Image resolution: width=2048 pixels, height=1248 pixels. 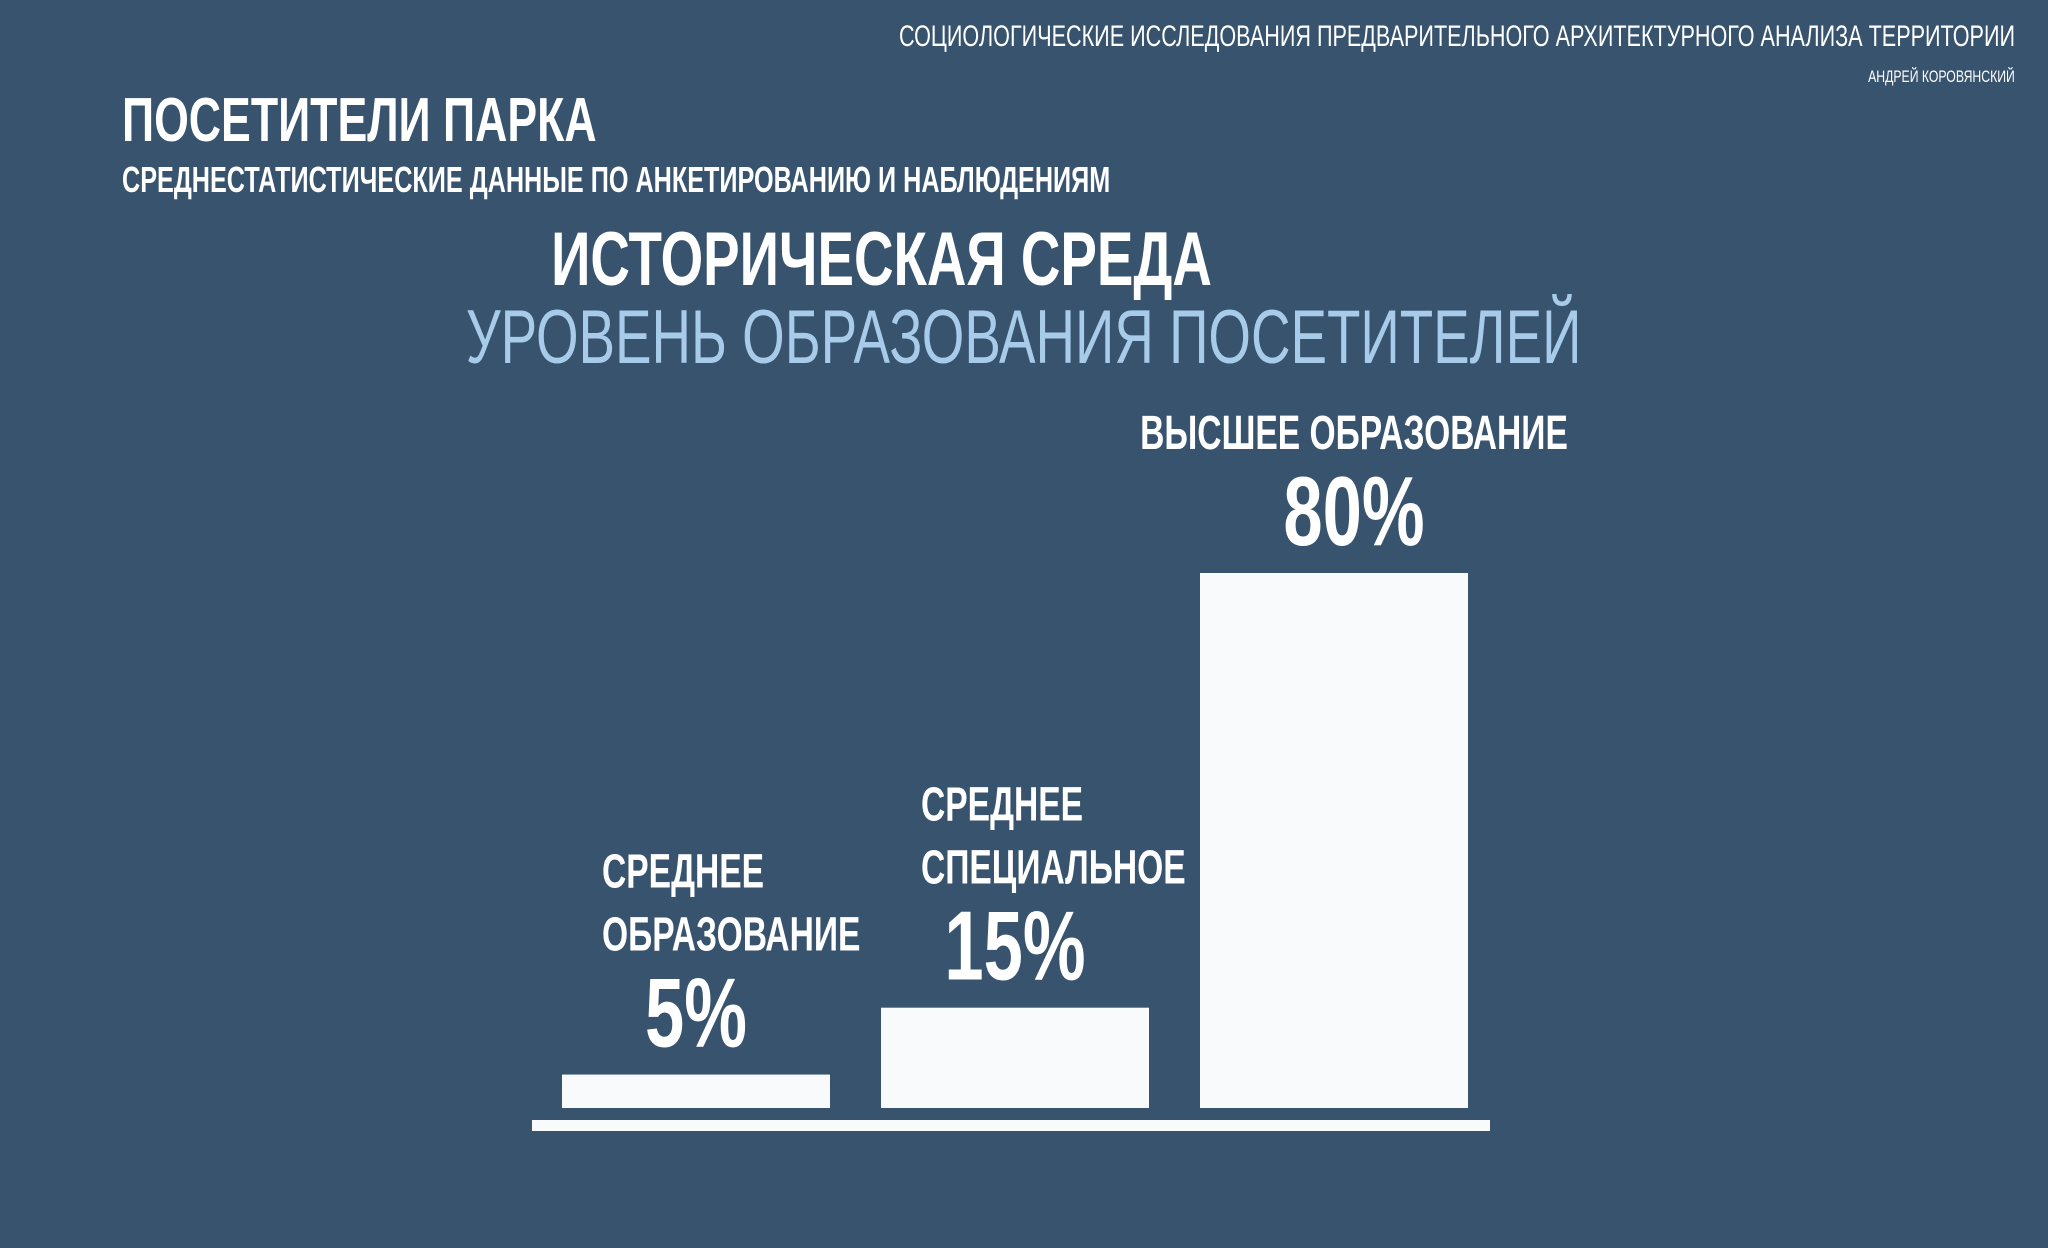 I want to click on chart-subtitle: Уровень образования посетителей, so click(x=1024, y=337).